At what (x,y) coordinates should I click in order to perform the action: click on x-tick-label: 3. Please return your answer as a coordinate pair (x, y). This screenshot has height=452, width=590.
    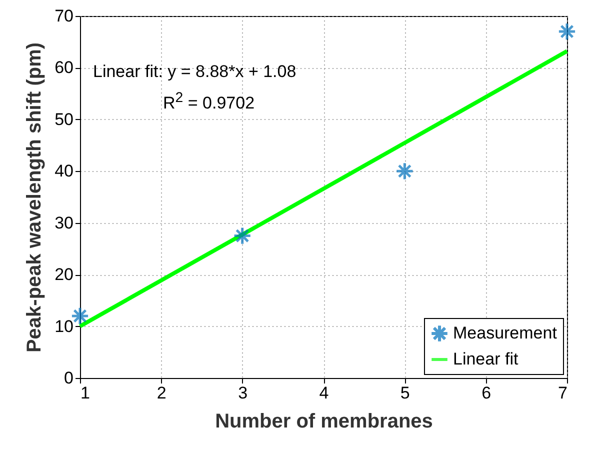
    Looking at the image, I should click on (243, 393).